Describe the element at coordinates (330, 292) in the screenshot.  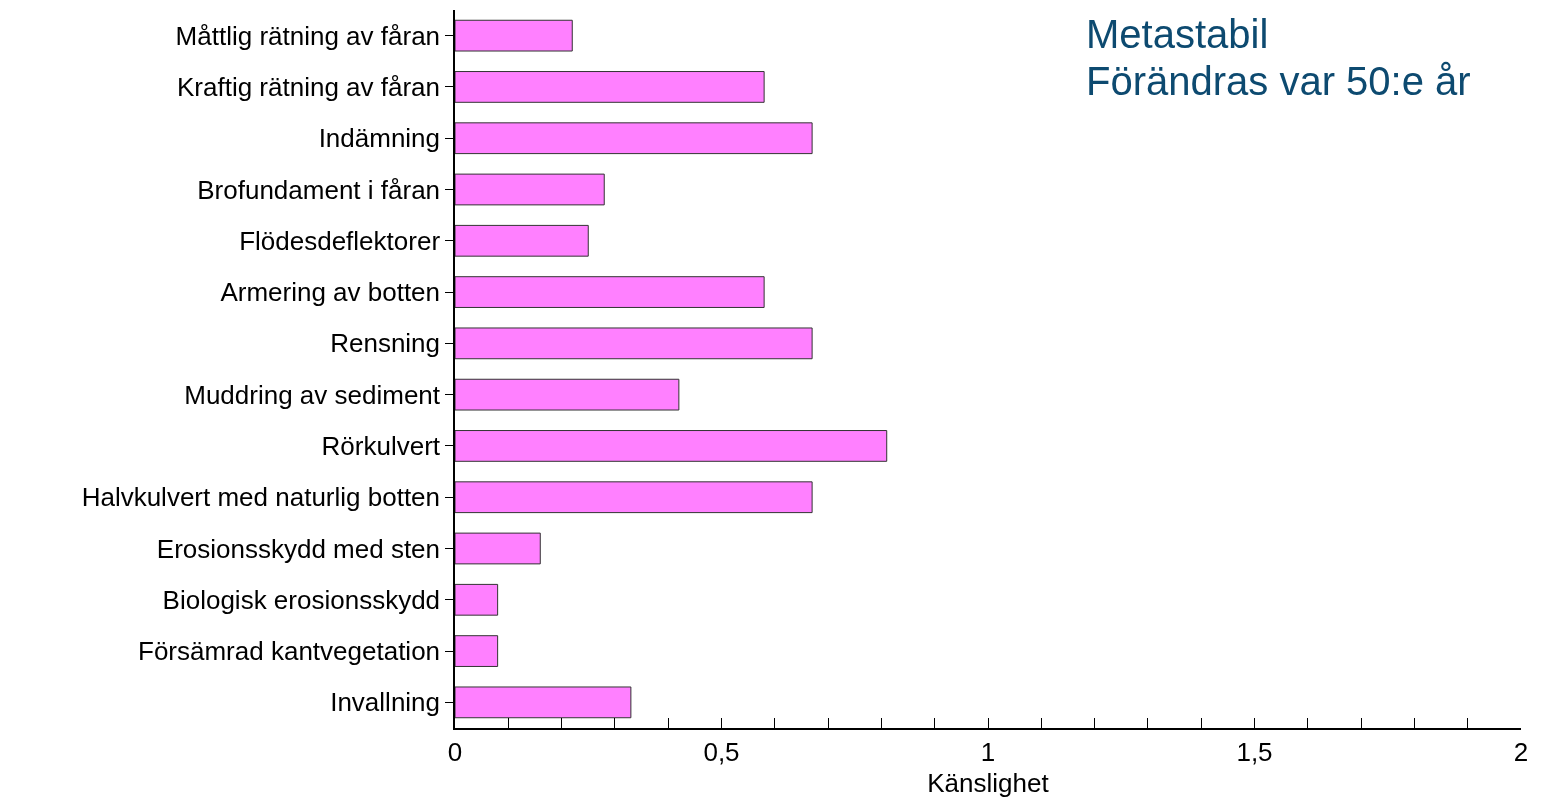
I see `y-tick-label: Armering av botten` at that location.